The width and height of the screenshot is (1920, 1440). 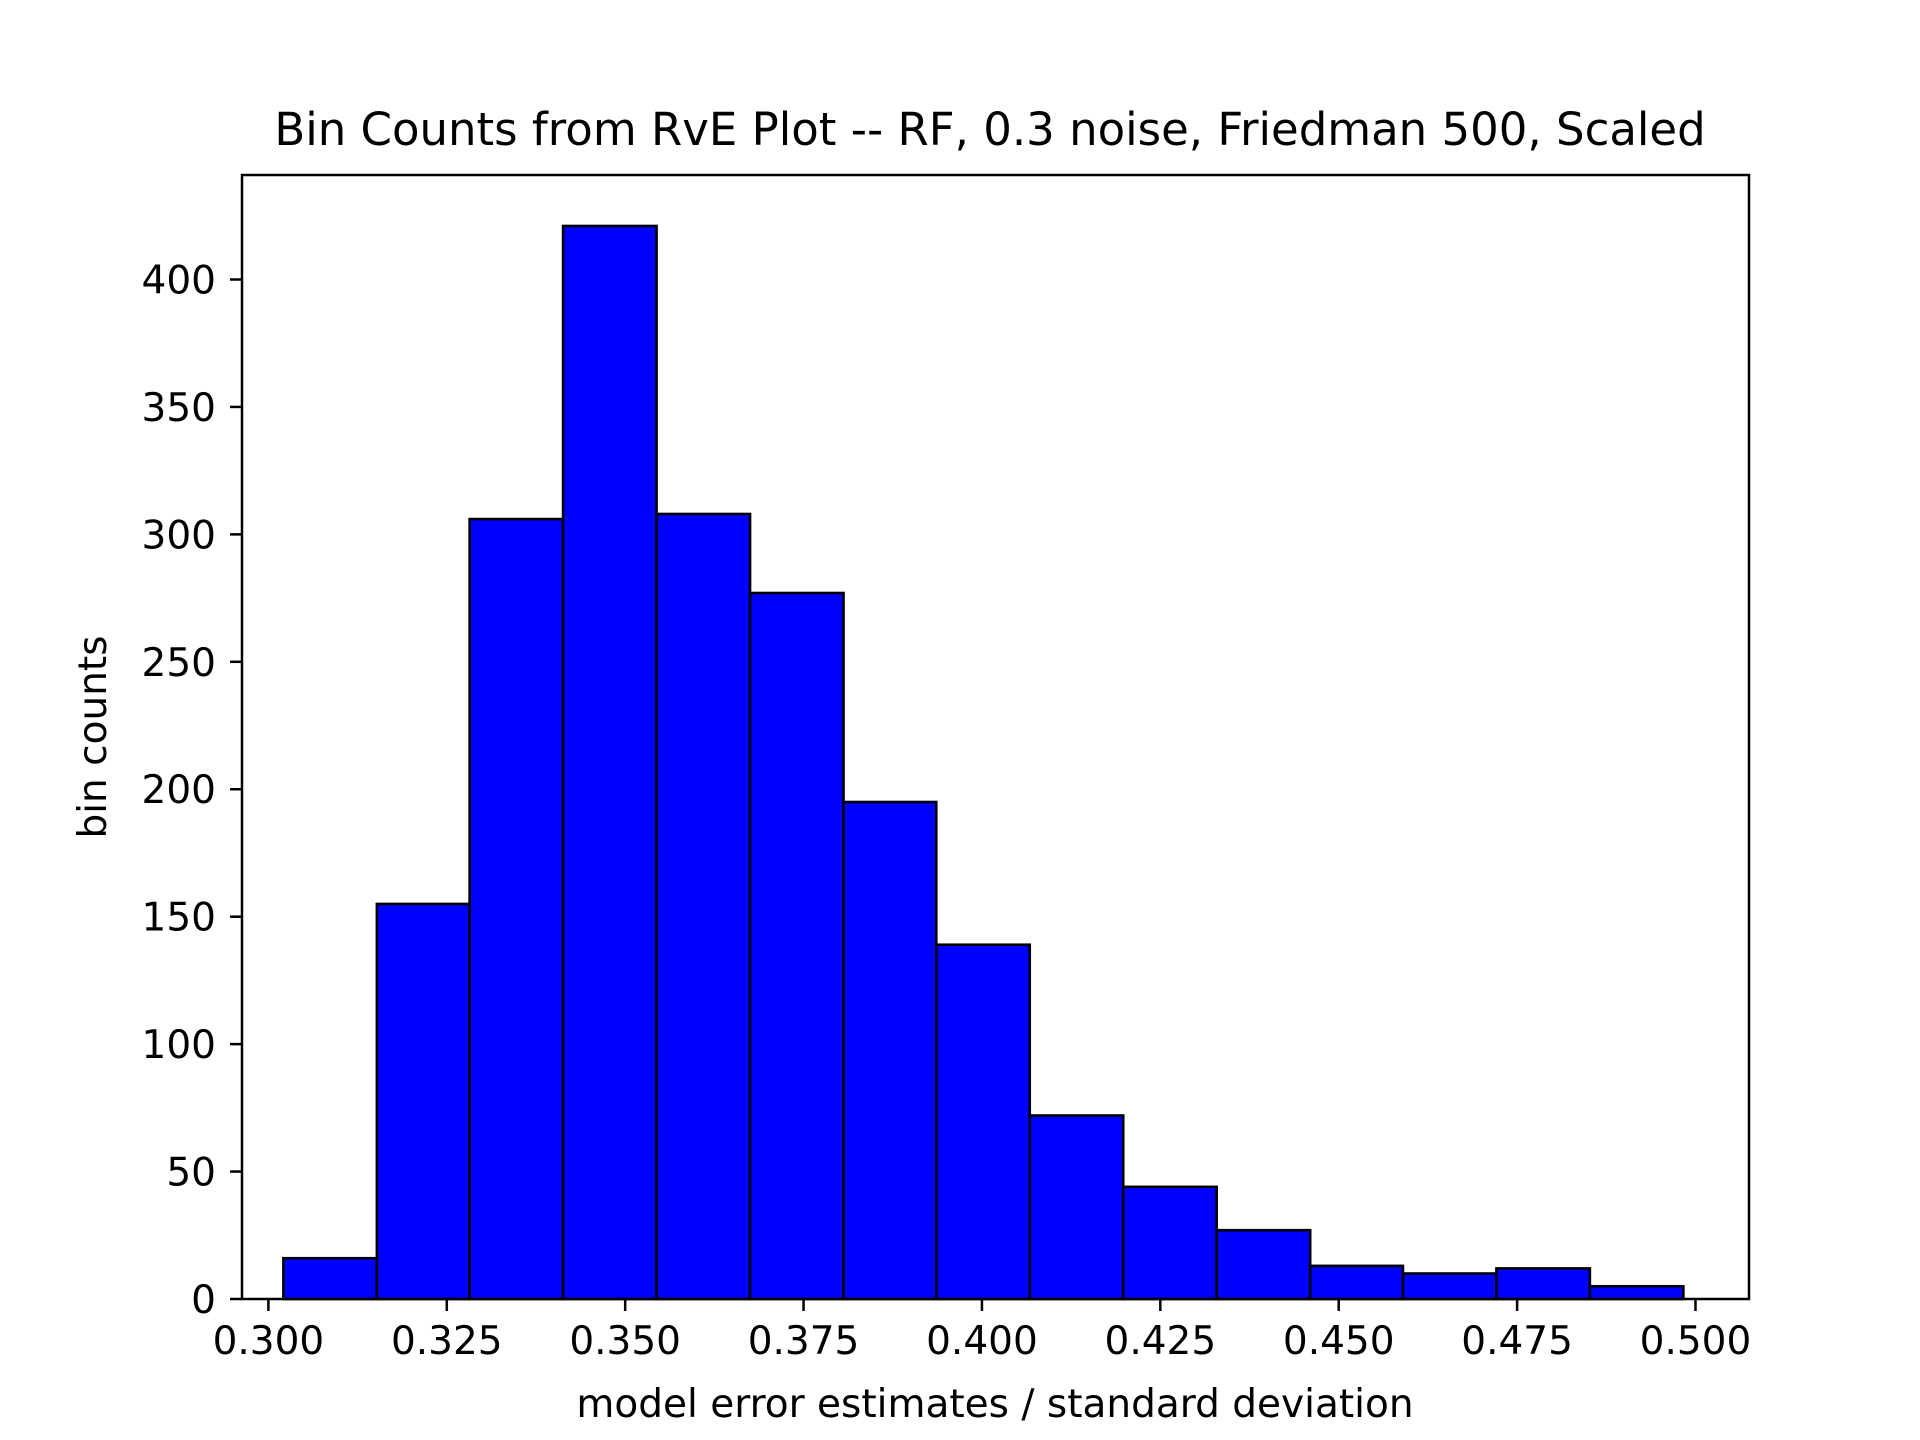 What do you see at coordinates (1161, 1341) in the screenshot?
I see `x-tick-label: 0.425` at bounding box center [1161, 1341].